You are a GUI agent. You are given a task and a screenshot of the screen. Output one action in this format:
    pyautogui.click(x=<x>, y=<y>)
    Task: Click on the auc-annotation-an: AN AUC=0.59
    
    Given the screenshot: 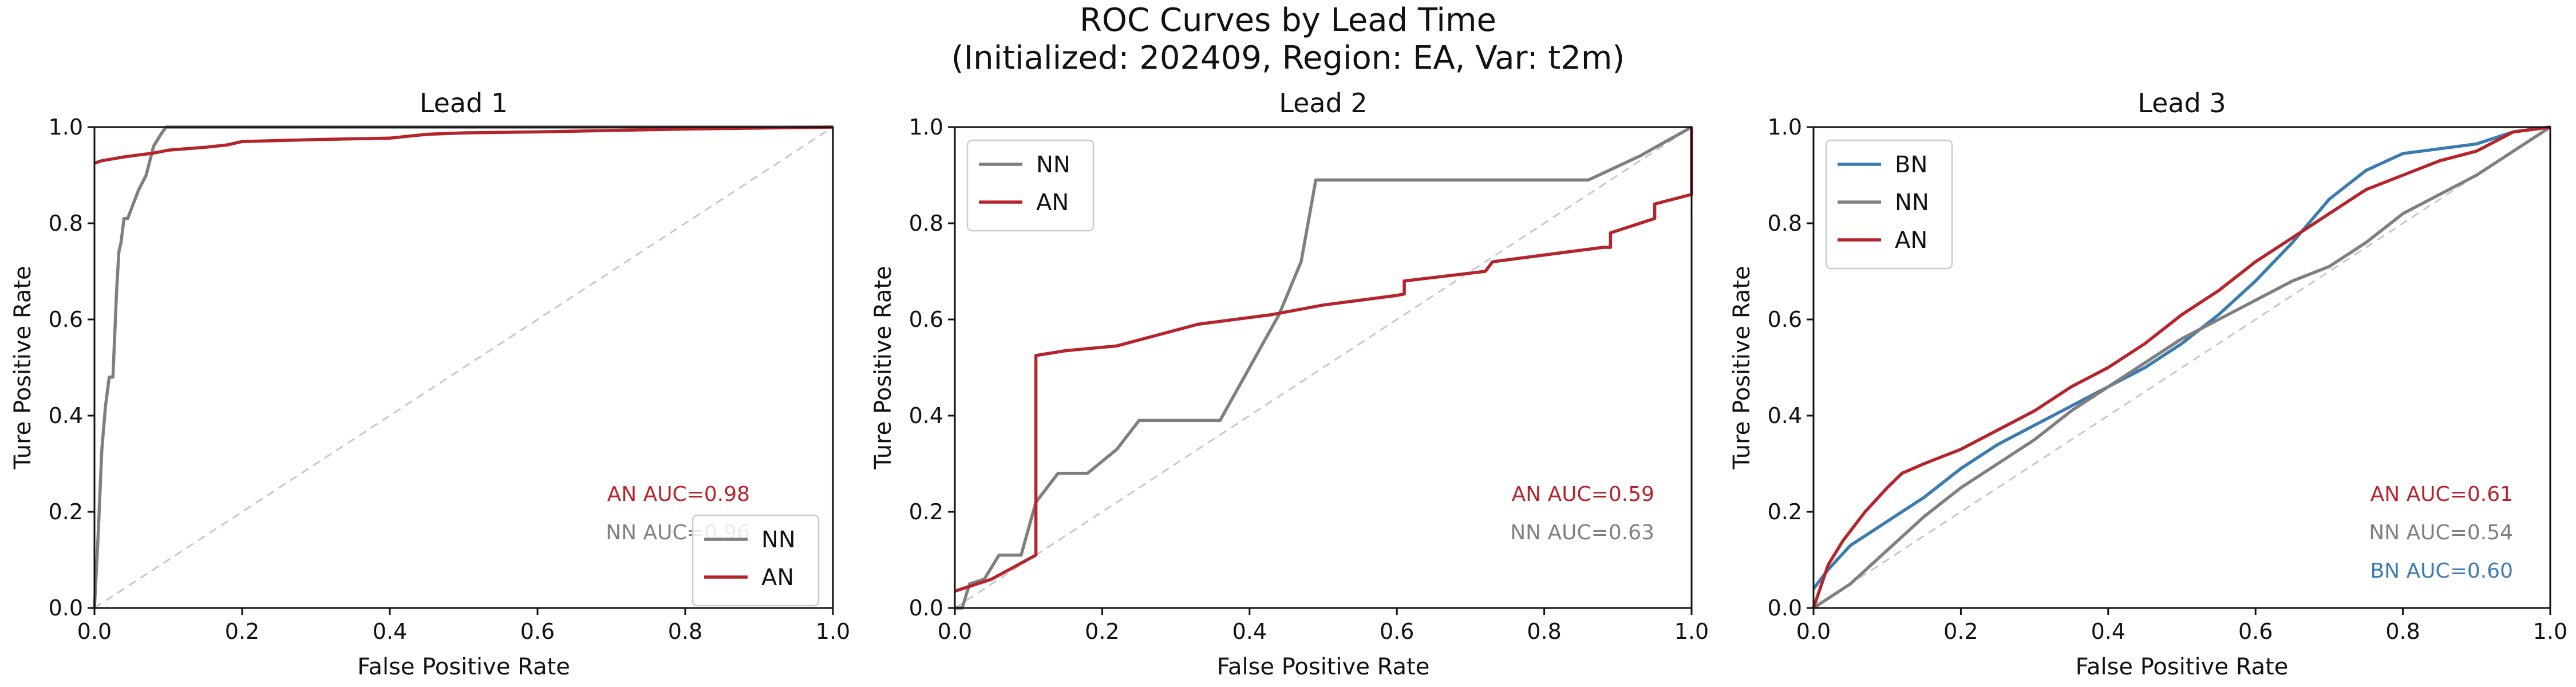 What is the action you would take?
    pyautogui.click(x=1583, y=494)
    